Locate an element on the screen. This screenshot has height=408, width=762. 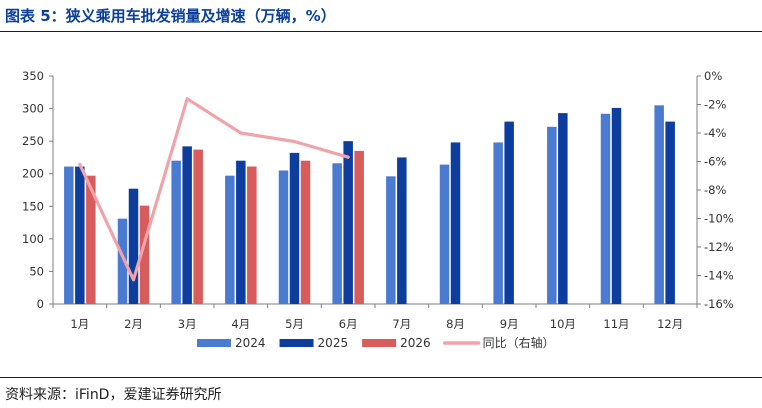
x-tick-label: 1月 is located at coordinates (79, 324).